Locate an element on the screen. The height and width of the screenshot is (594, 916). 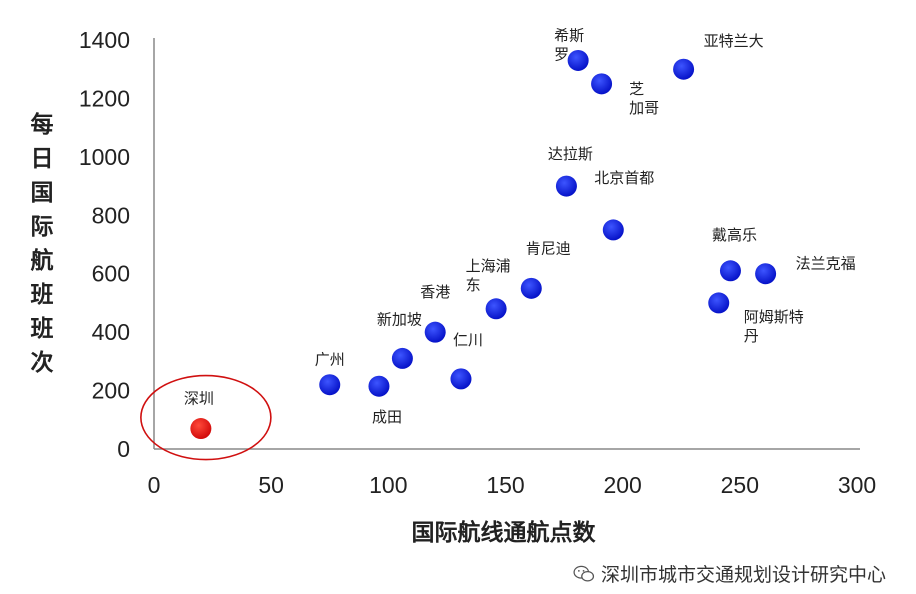
x-tick-label: 250 is located at coordinates (740, 485).